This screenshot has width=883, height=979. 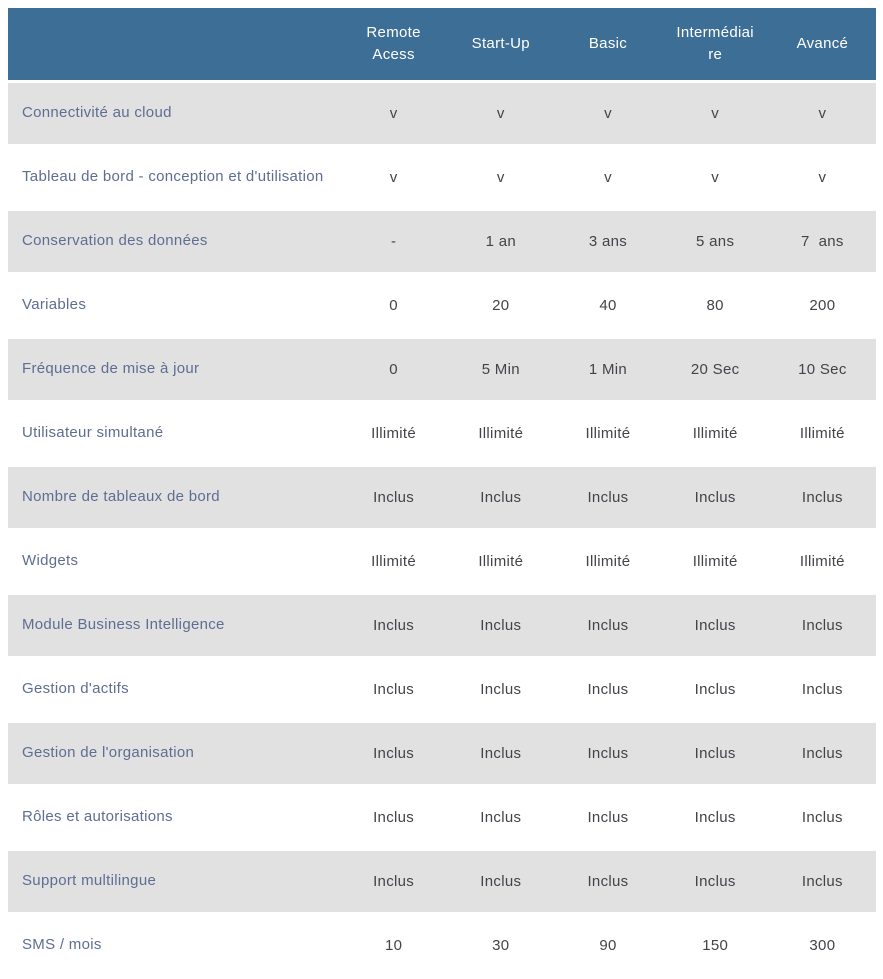 What do you see at coordinates (715, 241) in the screenshot?
I see `plan-value-cell: 5 ans` at bounding box center [715, 241].